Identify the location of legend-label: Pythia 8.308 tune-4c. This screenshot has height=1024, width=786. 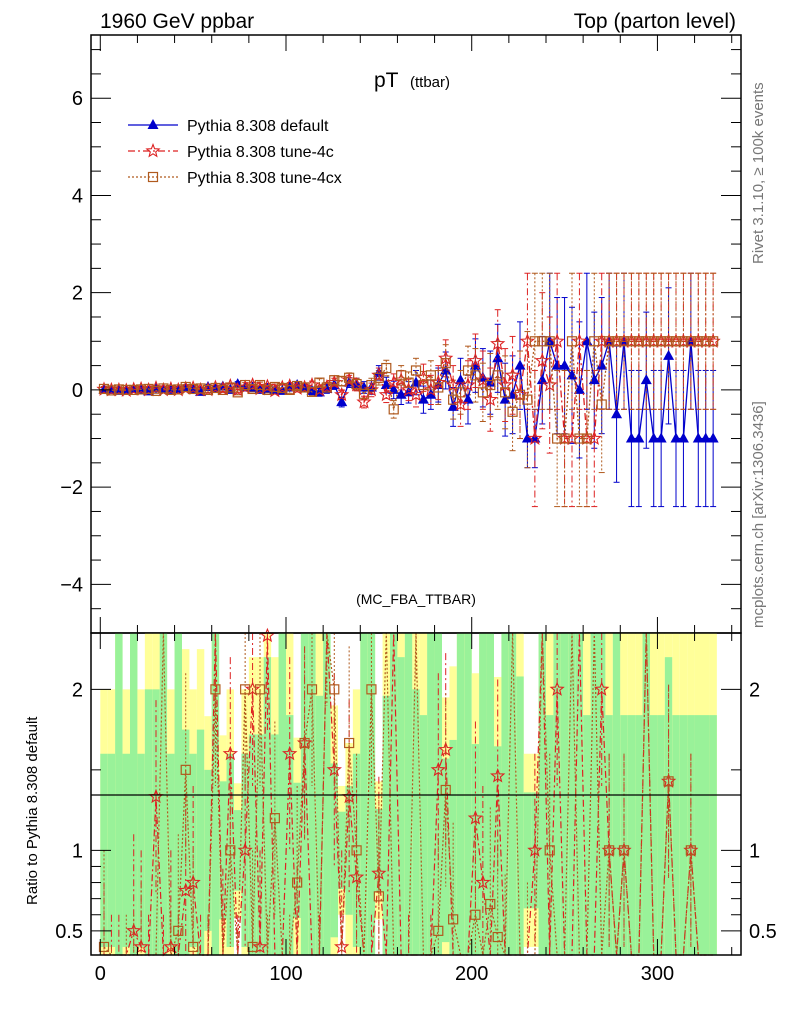
(260, 152).